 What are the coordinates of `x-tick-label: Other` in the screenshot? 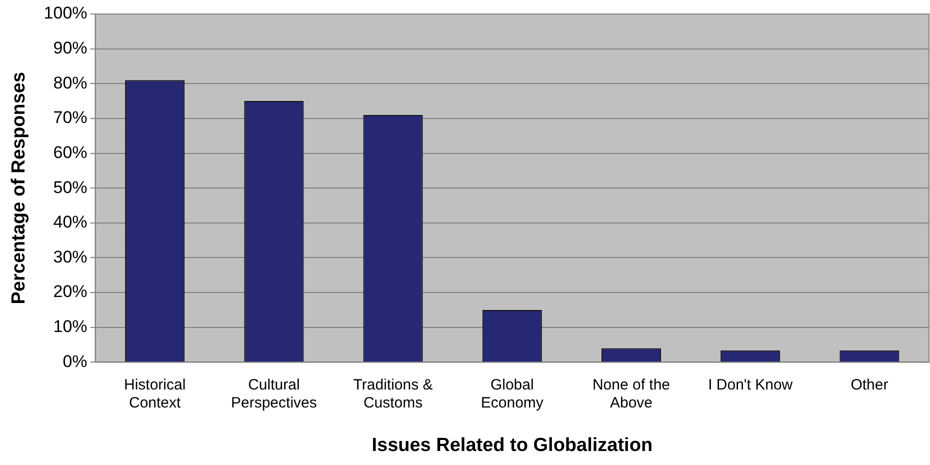 It's located at (869, 385).